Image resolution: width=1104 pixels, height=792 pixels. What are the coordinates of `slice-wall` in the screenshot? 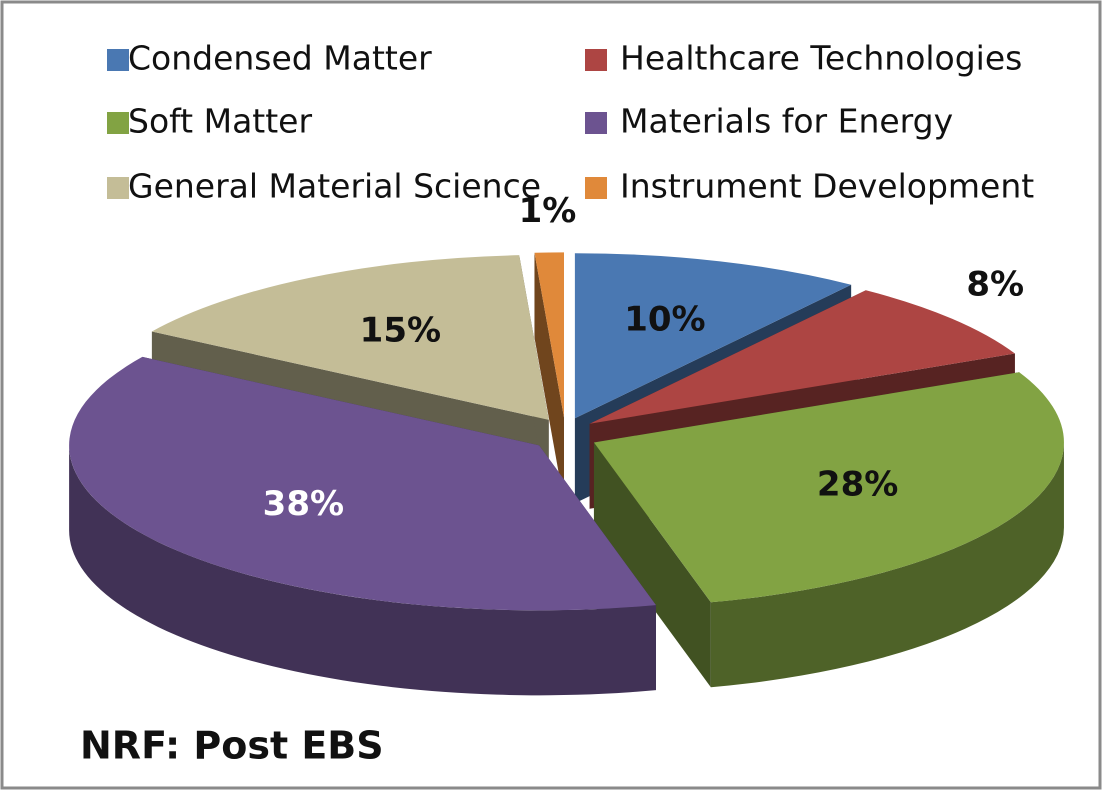 It's located at (887, 565).